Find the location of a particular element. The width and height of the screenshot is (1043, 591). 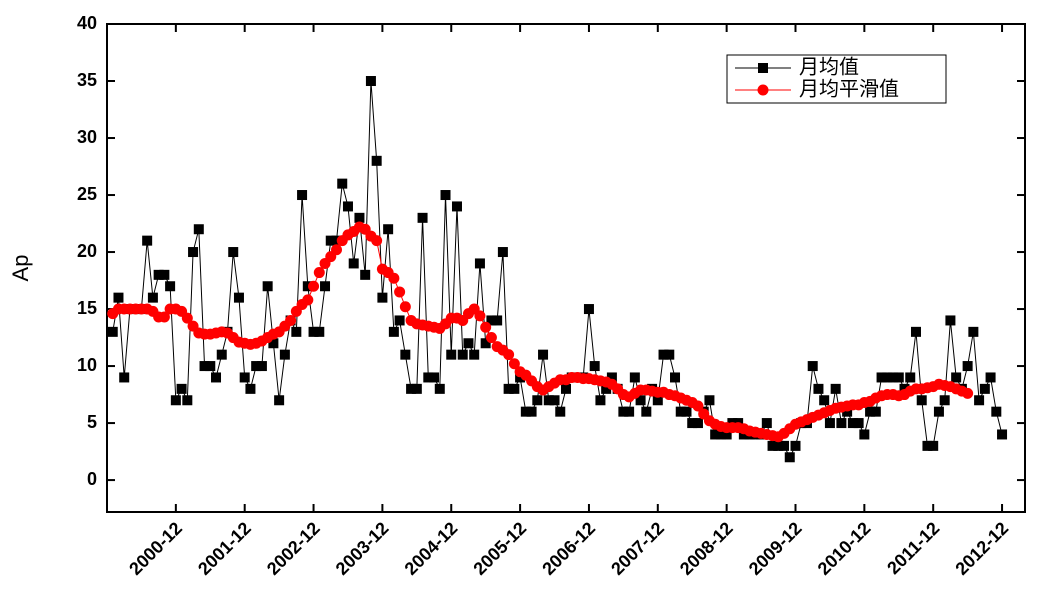

y-tick-label: 40 is located at coordinates (87, 23).